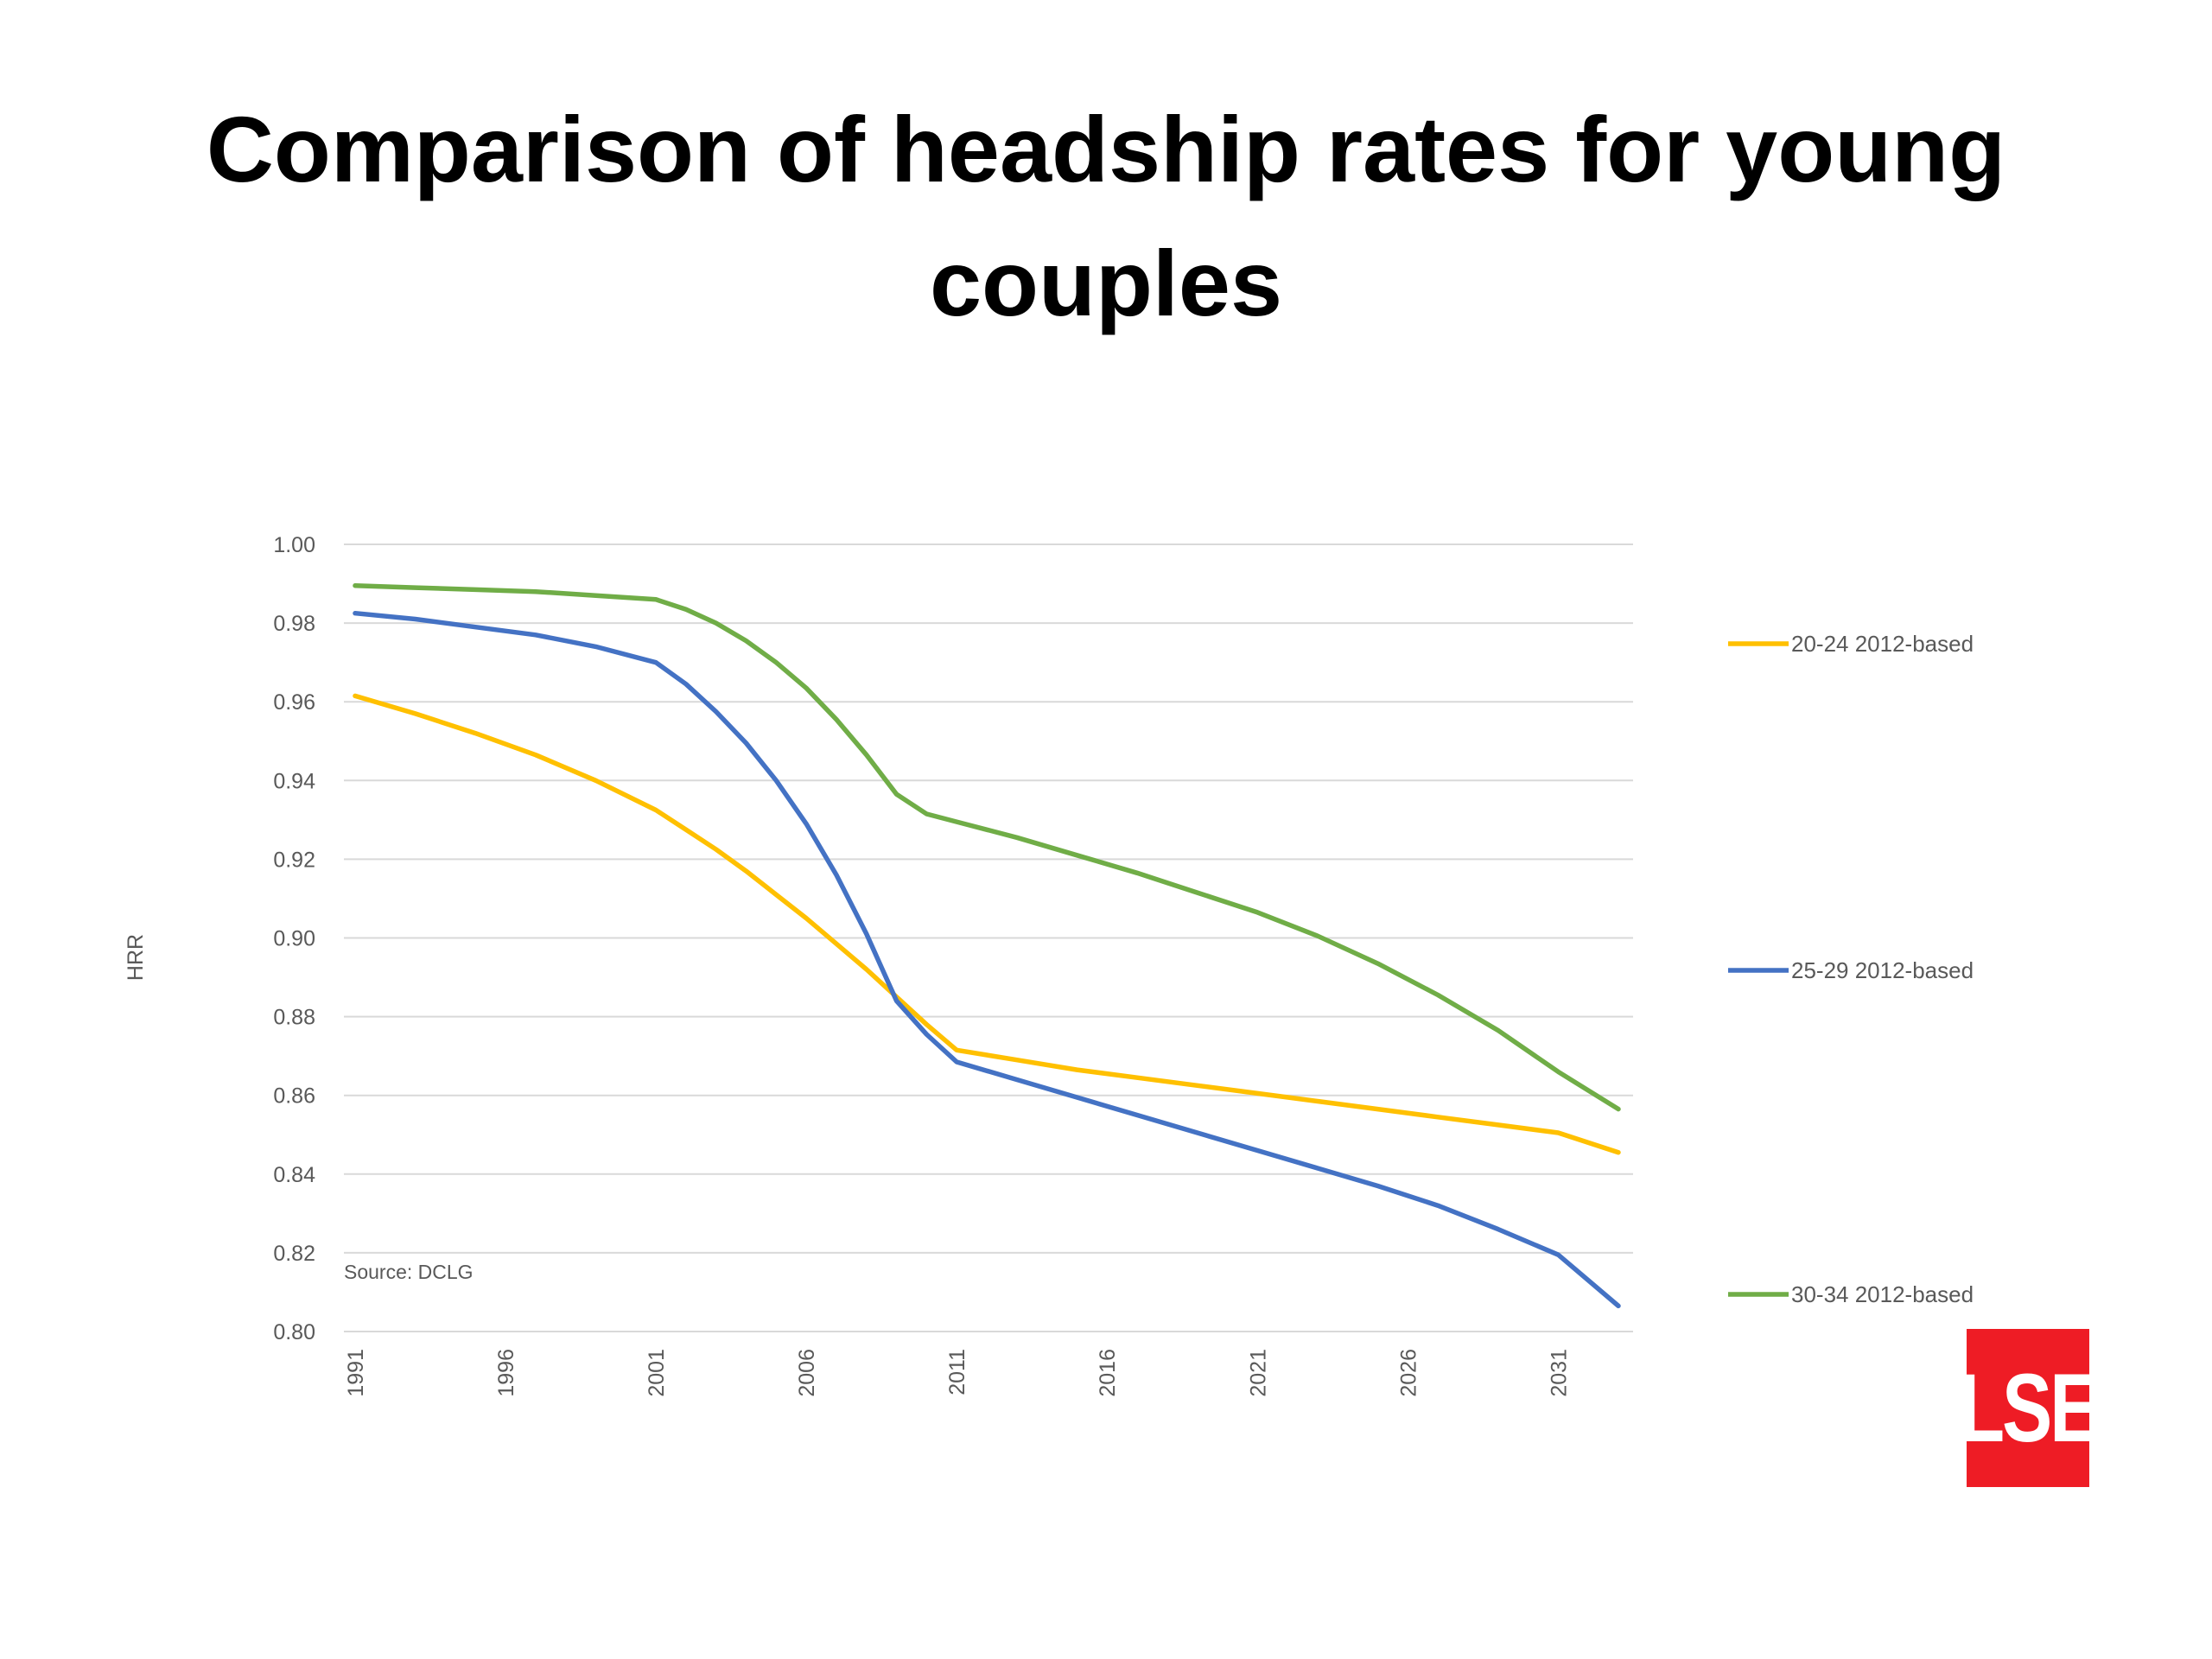  Describe the element at coordinates (294, 702) in the screenshot. I see `y-tick-label: 0.96` at that location.